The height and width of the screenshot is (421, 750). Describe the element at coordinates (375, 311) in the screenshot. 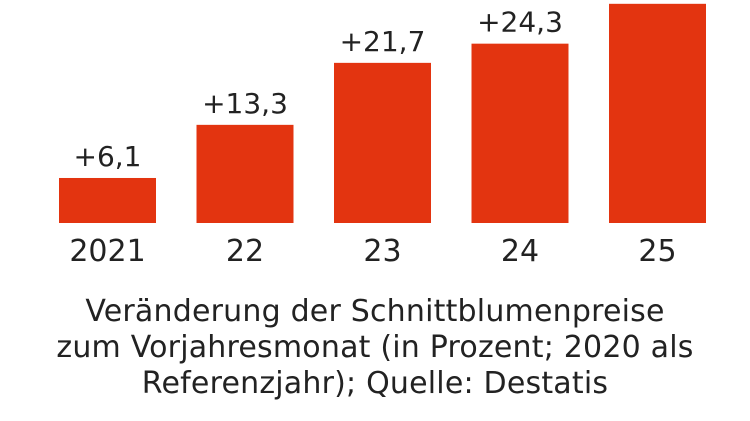

I see `caption-line: Veränderung der Schnittblumenpreise` at that location.